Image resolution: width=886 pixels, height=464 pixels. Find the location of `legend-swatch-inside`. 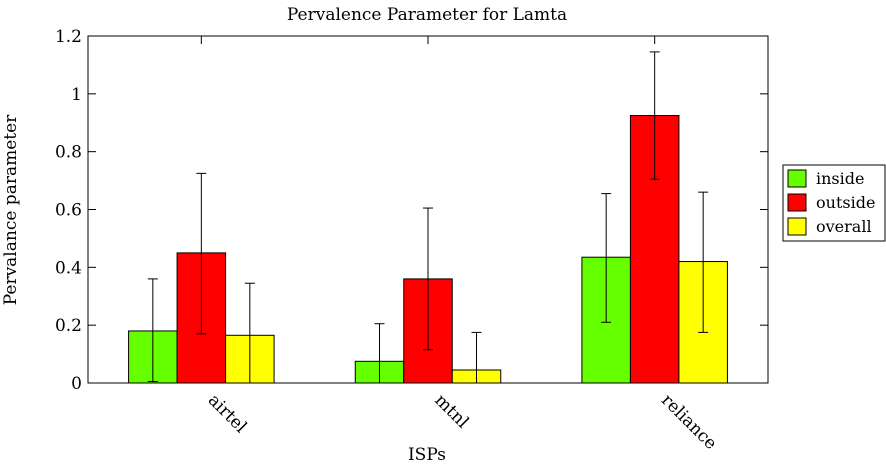

legend-swatch-inside is located at coordinates (797, 178).